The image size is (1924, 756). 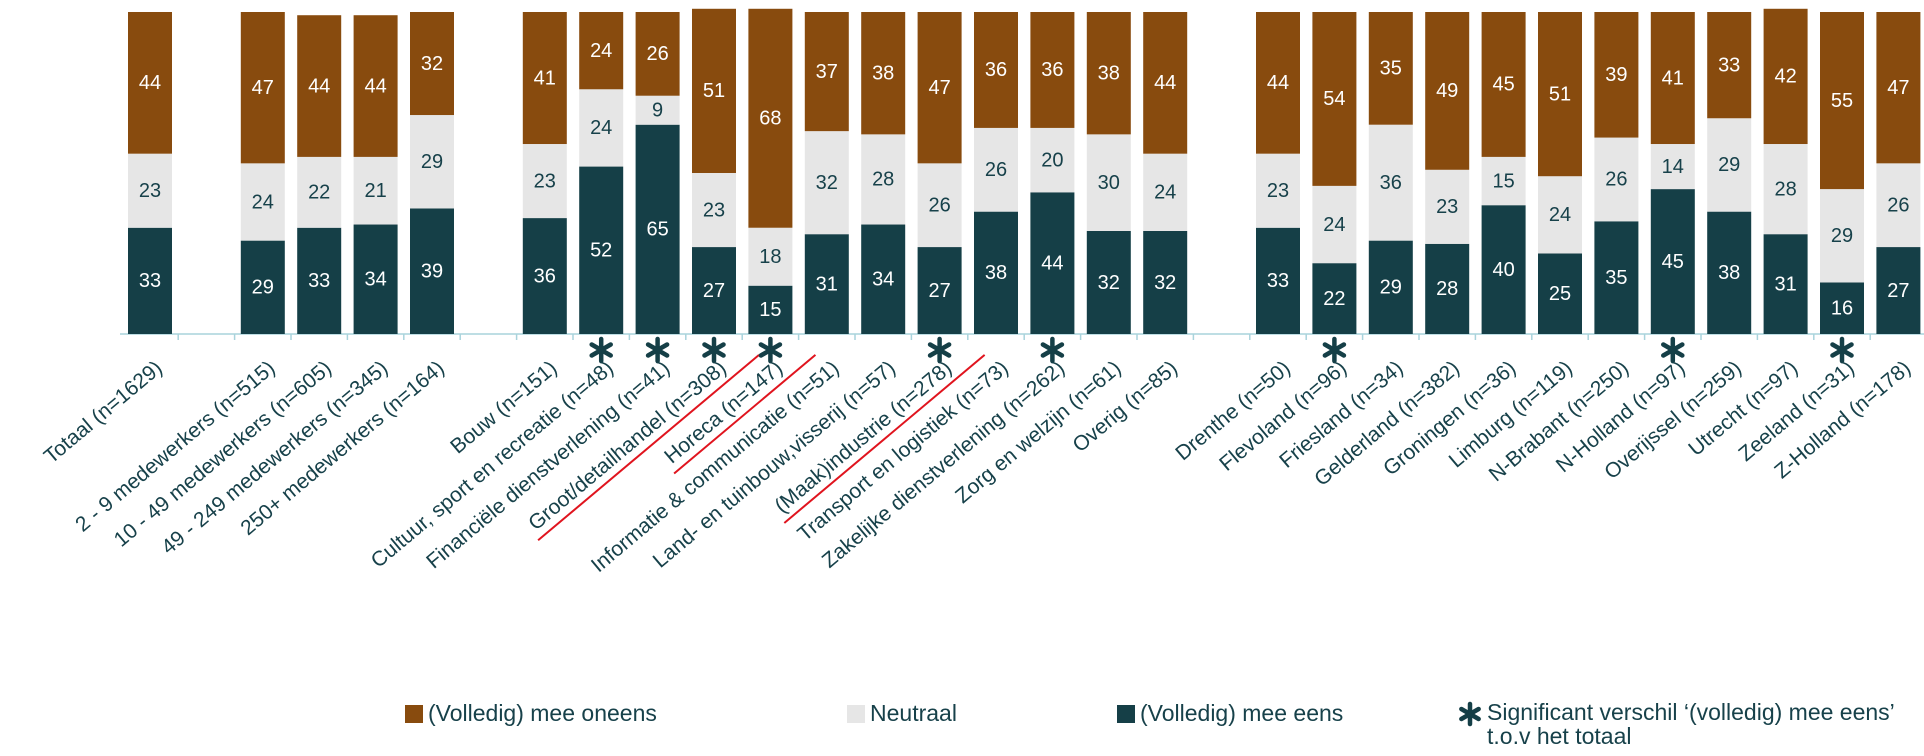 I want to click on value-label: 52, so click(x=601, y=251).